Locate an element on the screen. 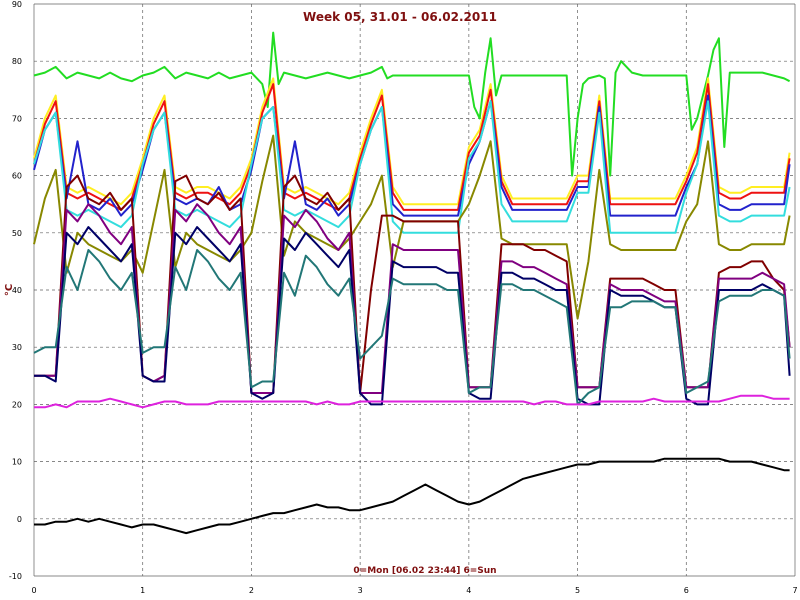 The width and height of the screenshot is (800, 600). y-tick-label: 40 is located at coordinates (17, 290).